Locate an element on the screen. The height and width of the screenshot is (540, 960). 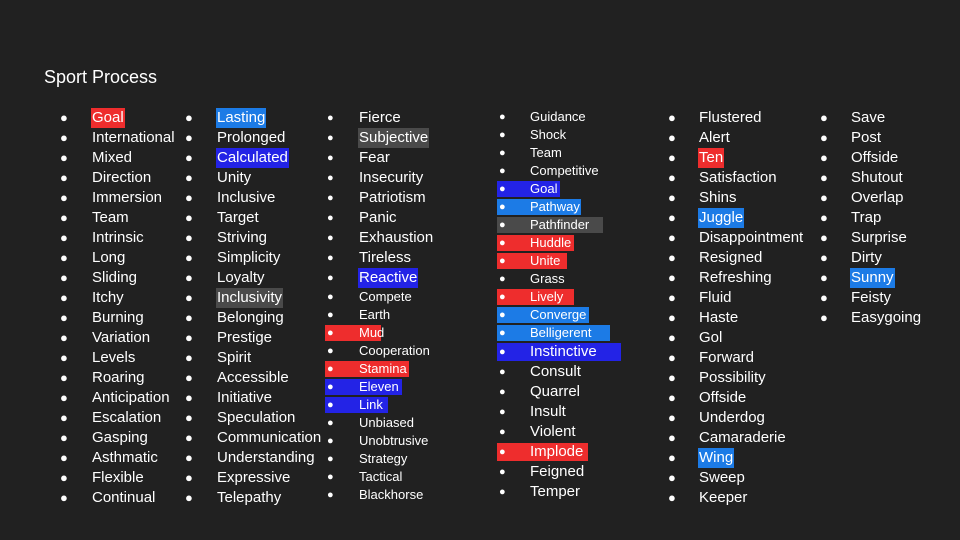
word-label: Blackhorse is located at coordinates (391, 494).